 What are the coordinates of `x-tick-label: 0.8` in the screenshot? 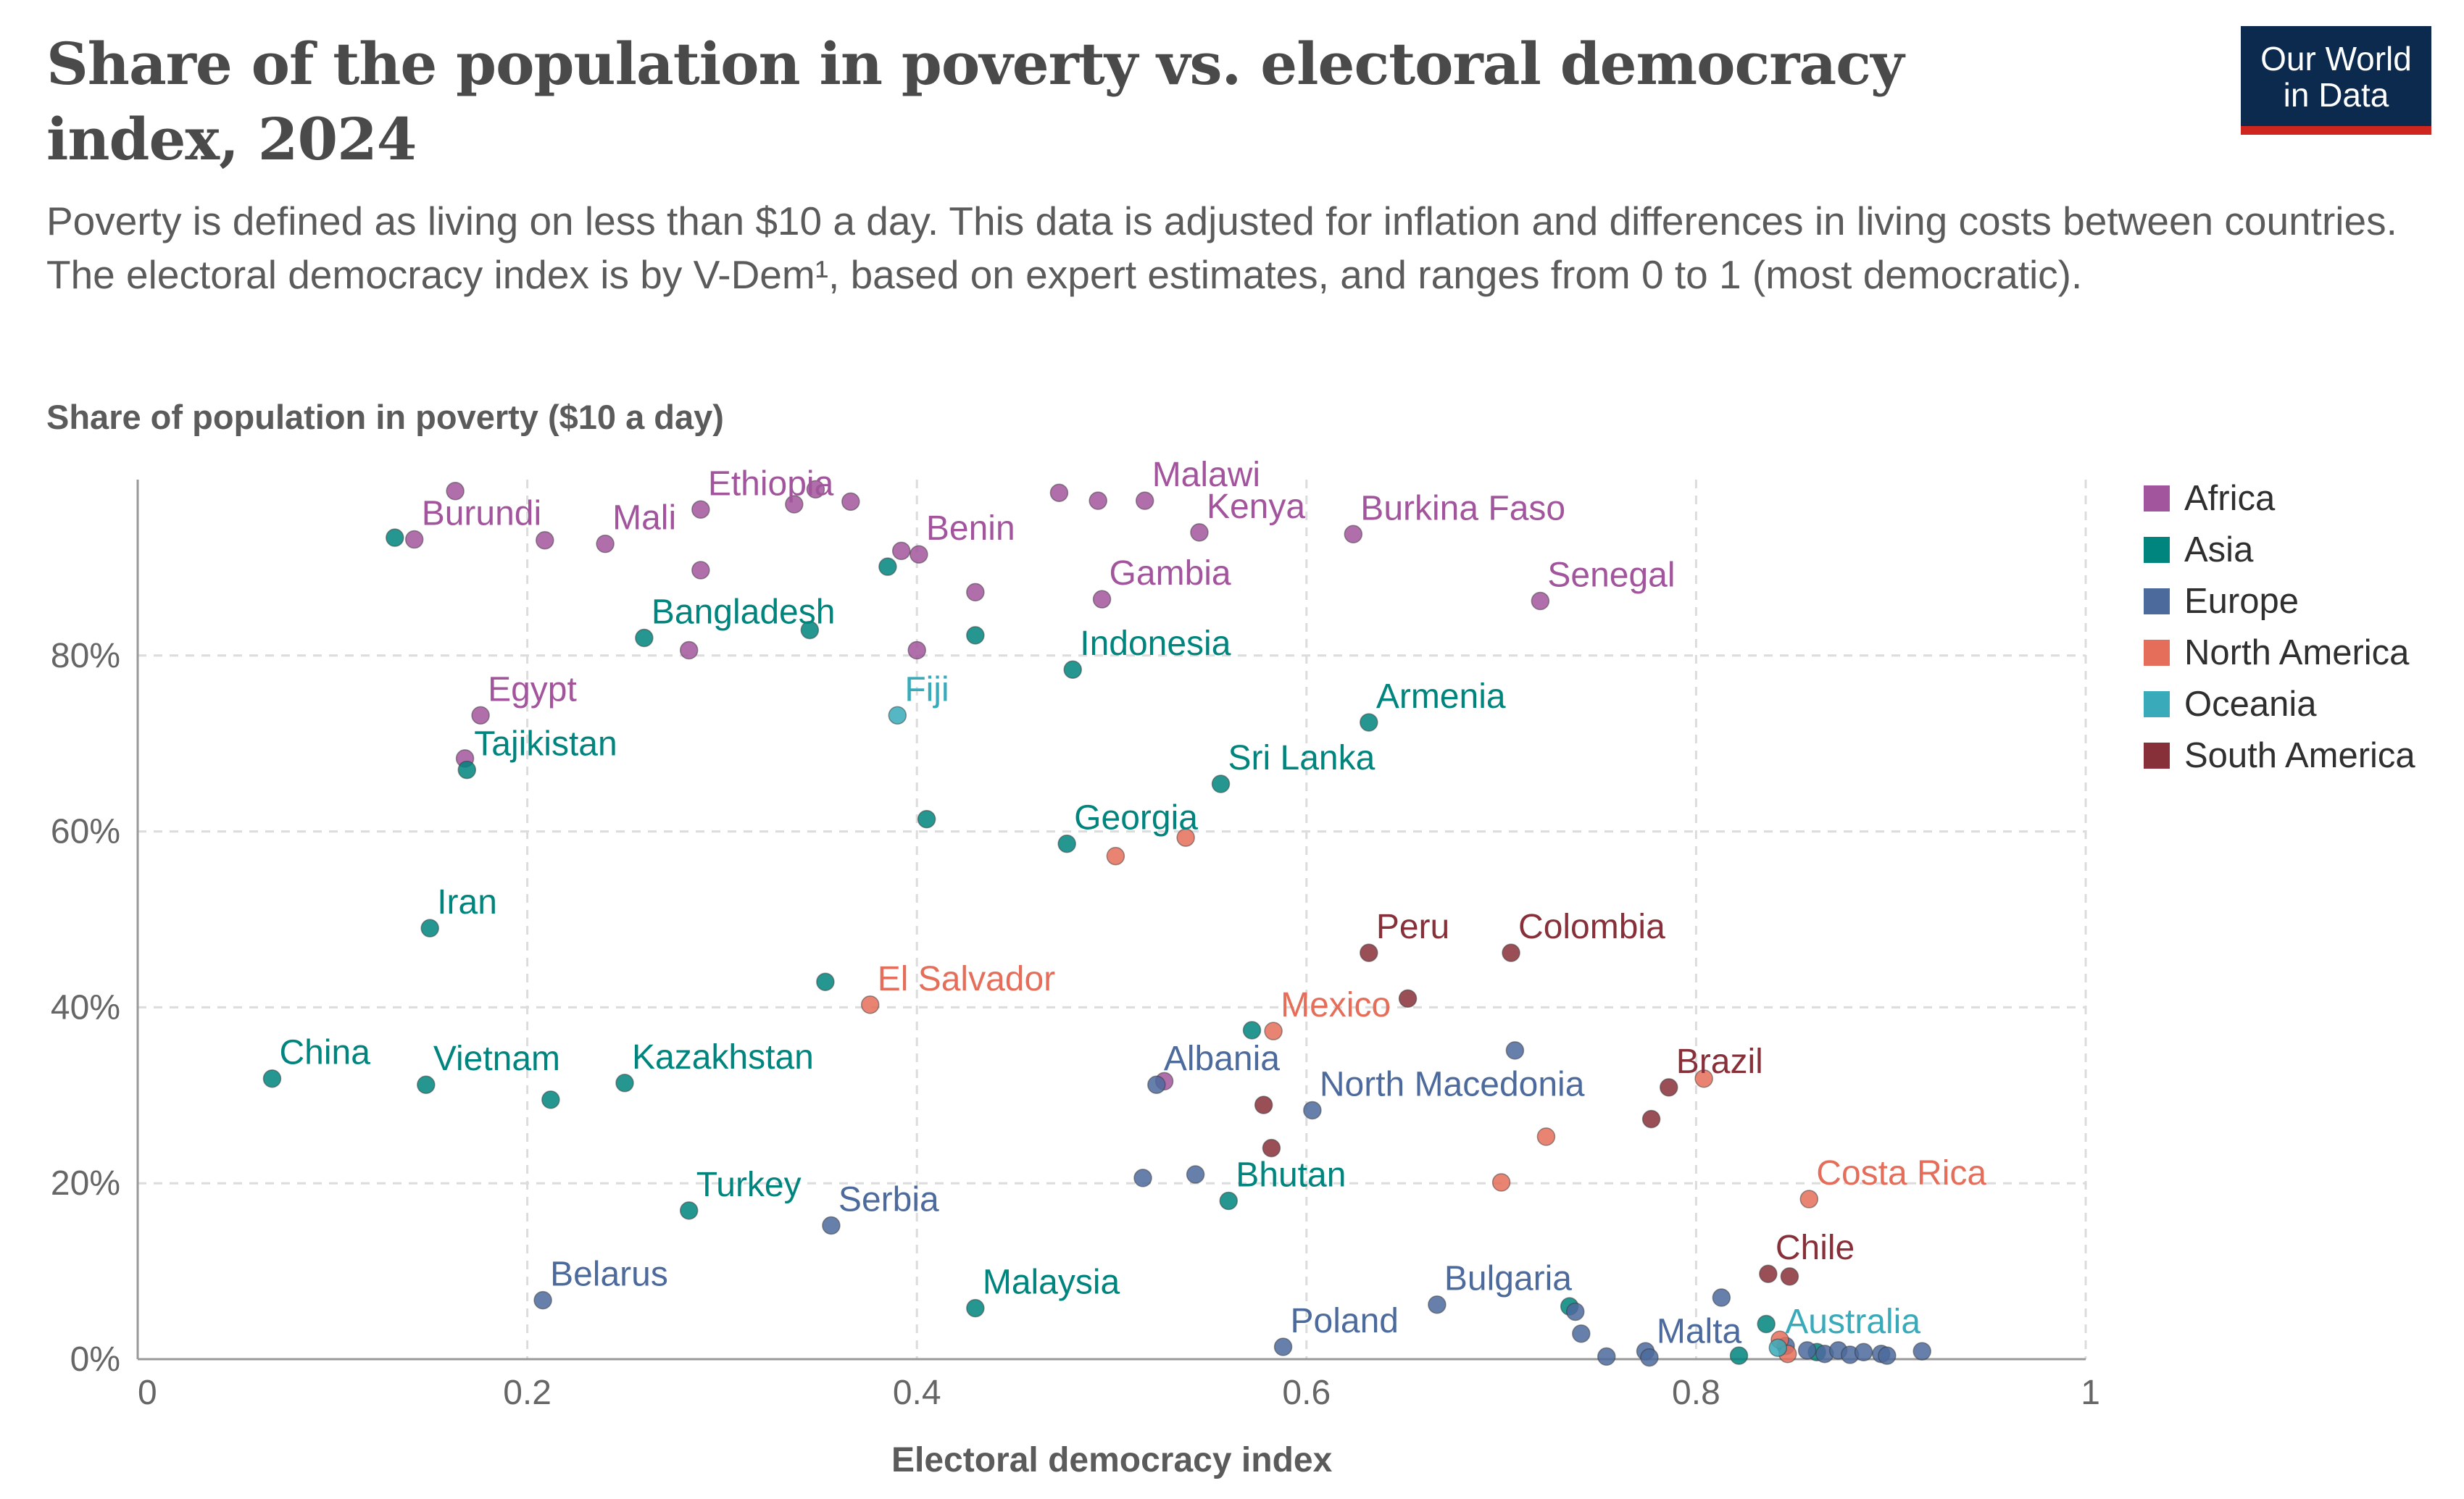 It's located at (1696, 1393).